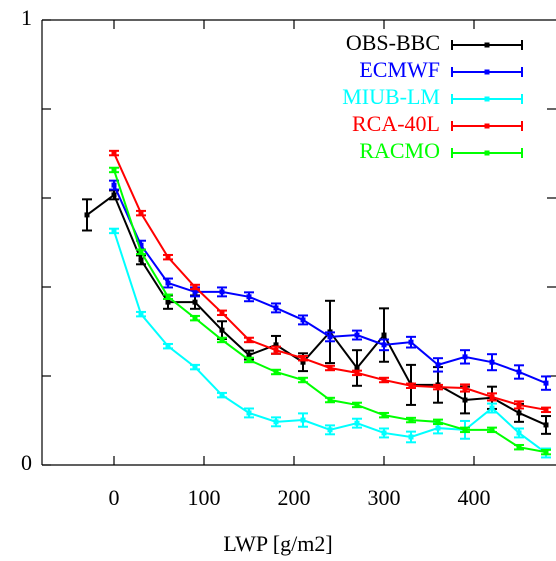  What do you see at coordinates (26, 17) in the screenshot?
I see `y-tick-label: 1` at bounding box center [26, 17].